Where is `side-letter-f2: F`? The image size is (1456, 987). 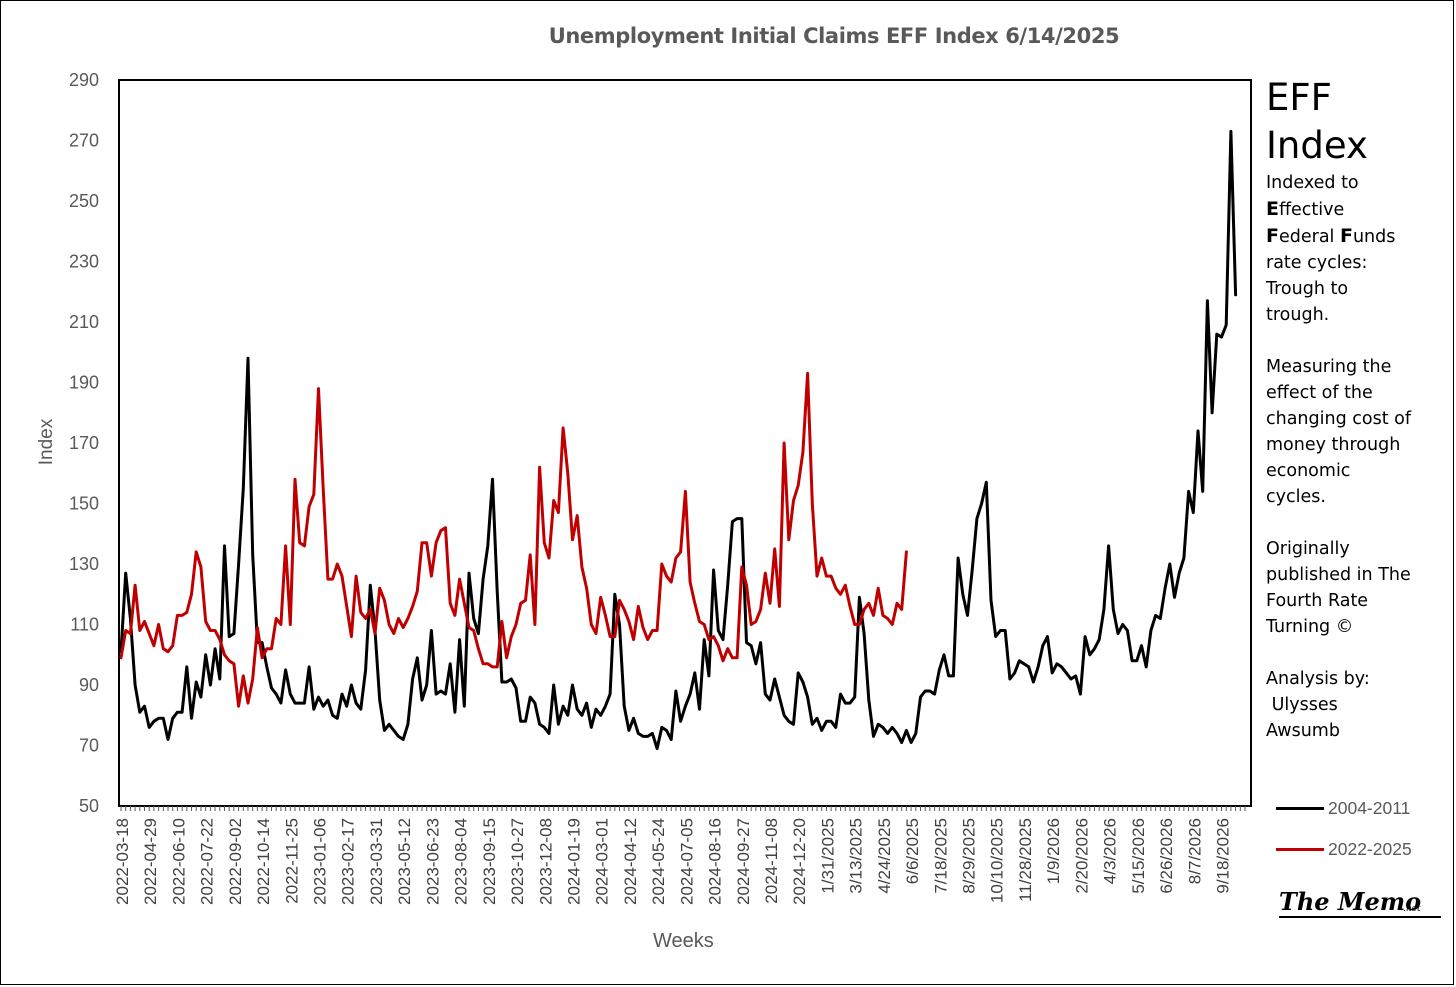 side-letter-f2: F is located at coordinates (1346, 236).